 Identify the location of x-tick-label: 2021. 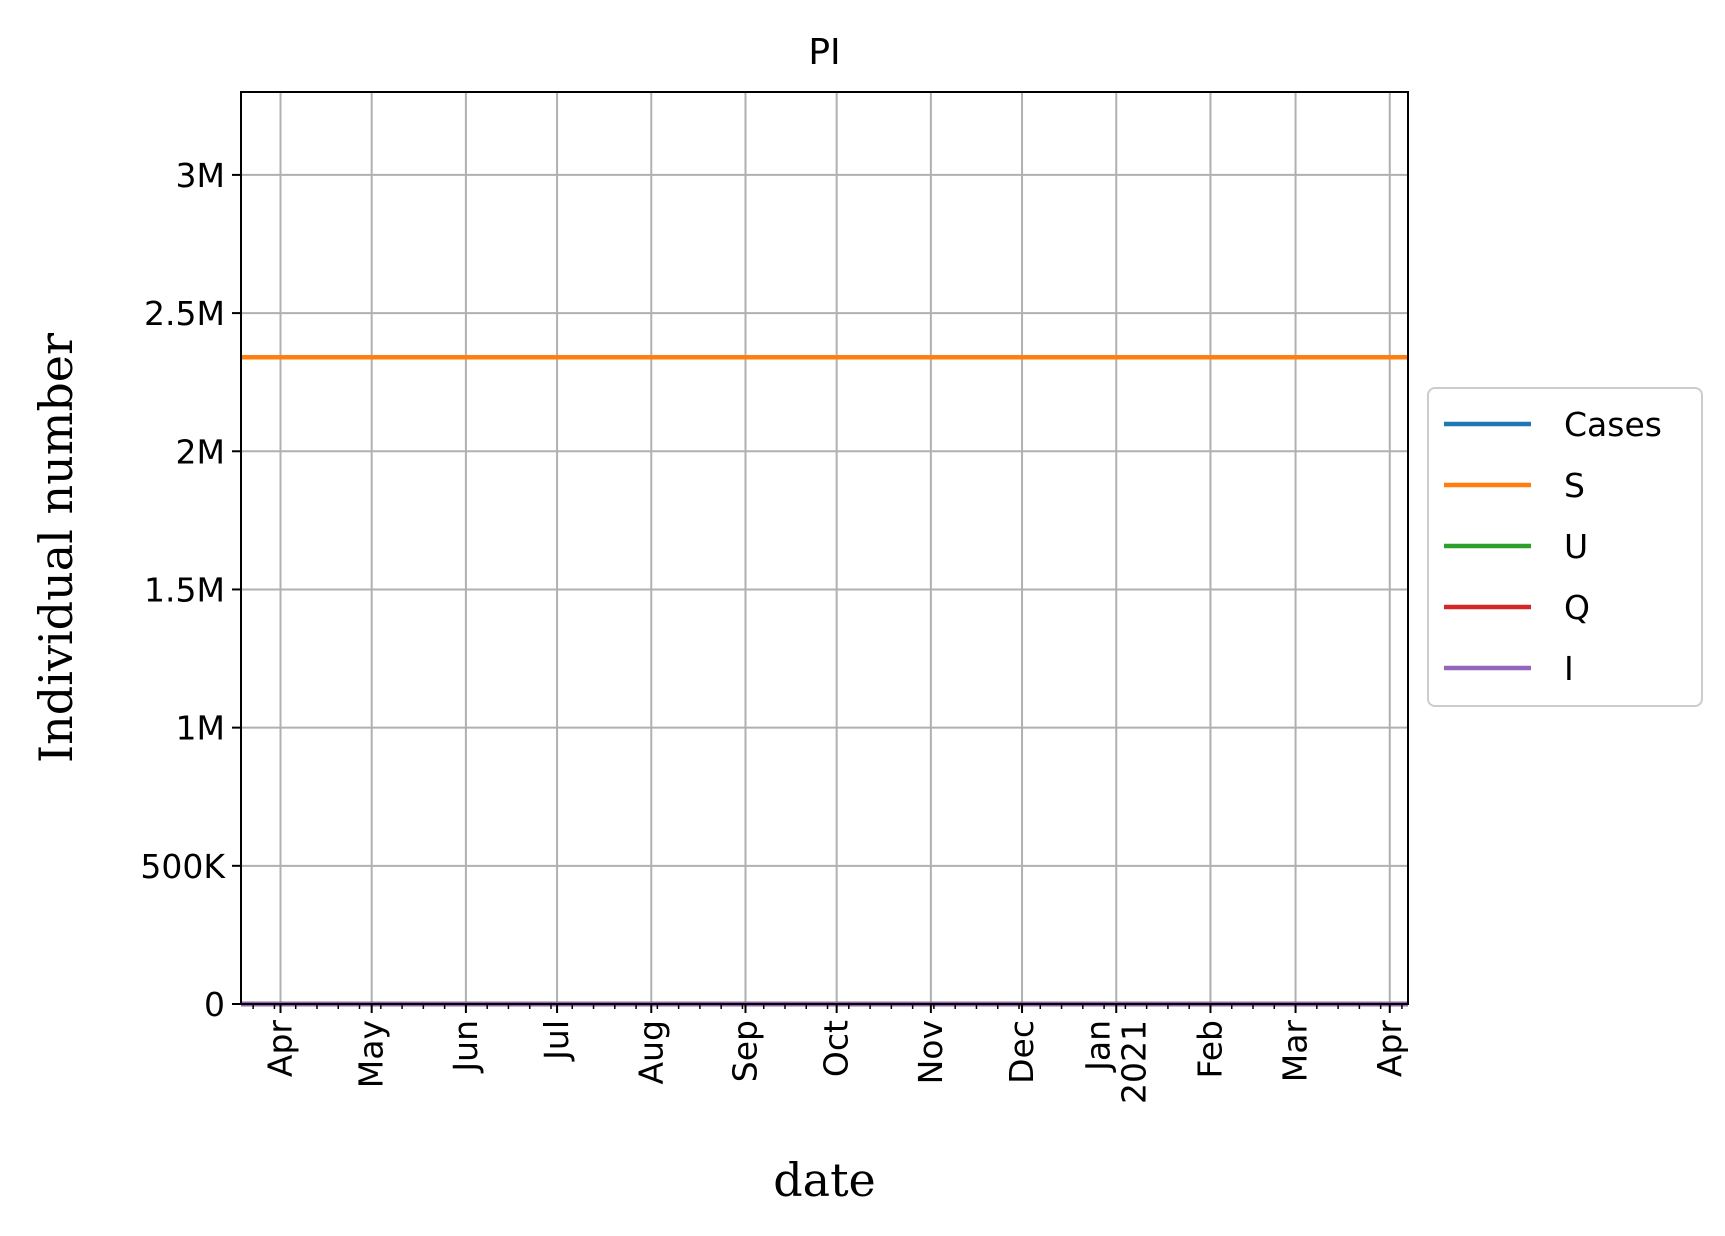
(1133, 1062).